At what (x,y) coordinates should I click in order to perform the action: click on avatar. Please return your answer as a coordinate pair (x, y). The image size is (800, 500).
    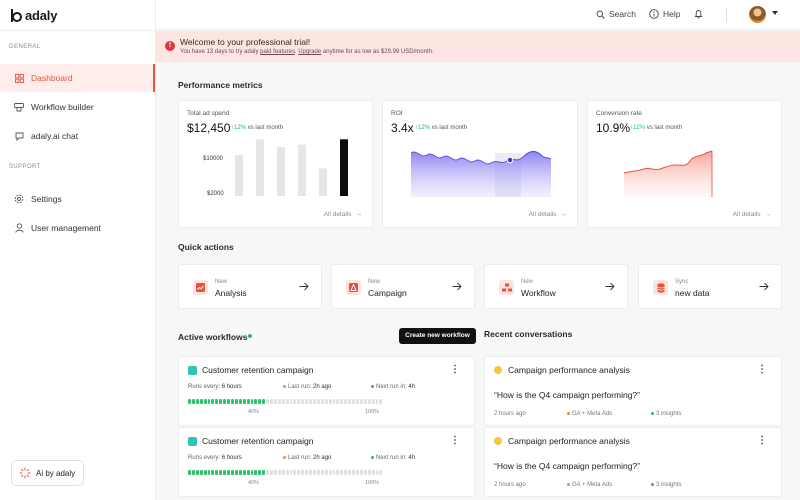
    Looking at the image, I should click on (757, 14).